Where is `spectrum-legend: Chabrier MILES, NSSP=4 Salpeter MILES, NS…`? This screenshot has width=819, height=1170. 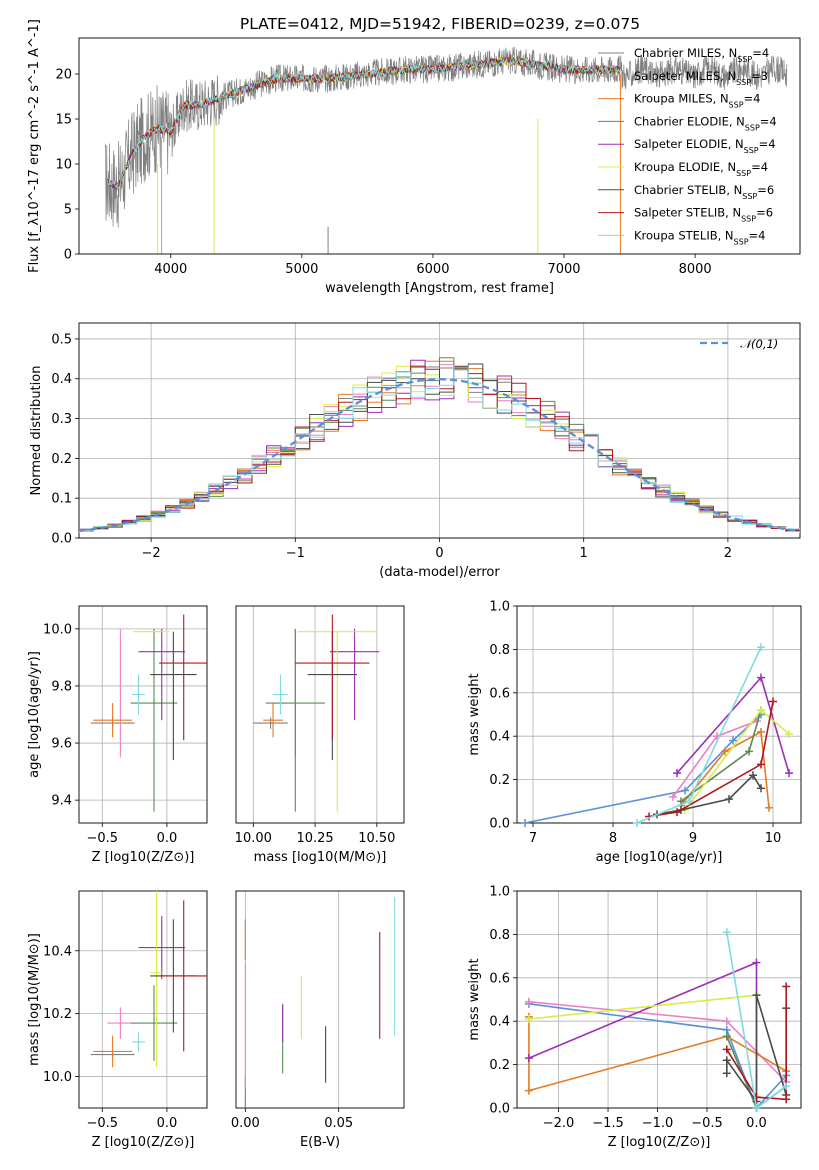
spectrum-legend: Chabrier MILES, NSSP=4 Salpeter MILES, NS… is located at coordinates (687, 146).